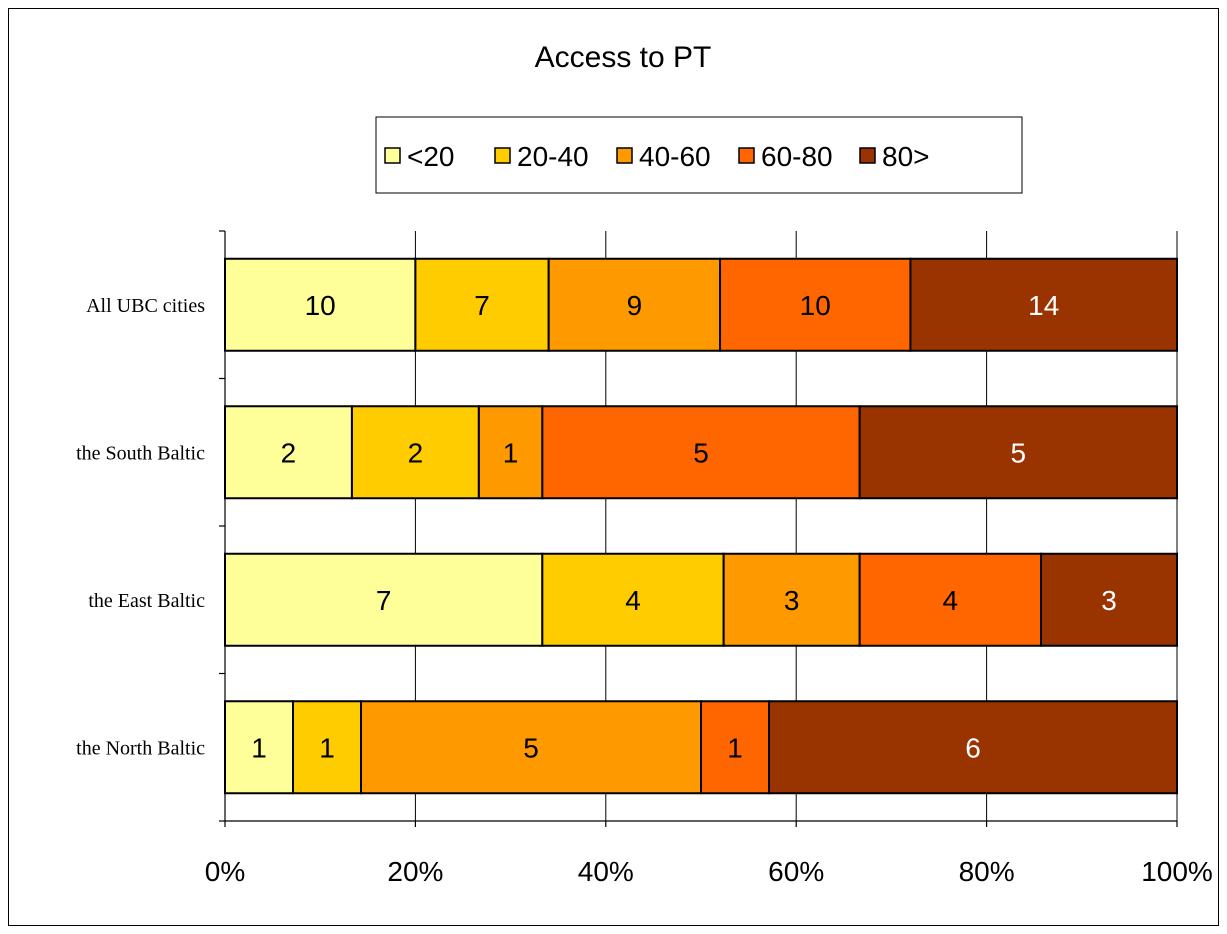 This screenshot has width=1227, height=934. Describe the element at coordinates (675, 156) in the screenshot. I see `legend-label-2: 40-60` at that location.